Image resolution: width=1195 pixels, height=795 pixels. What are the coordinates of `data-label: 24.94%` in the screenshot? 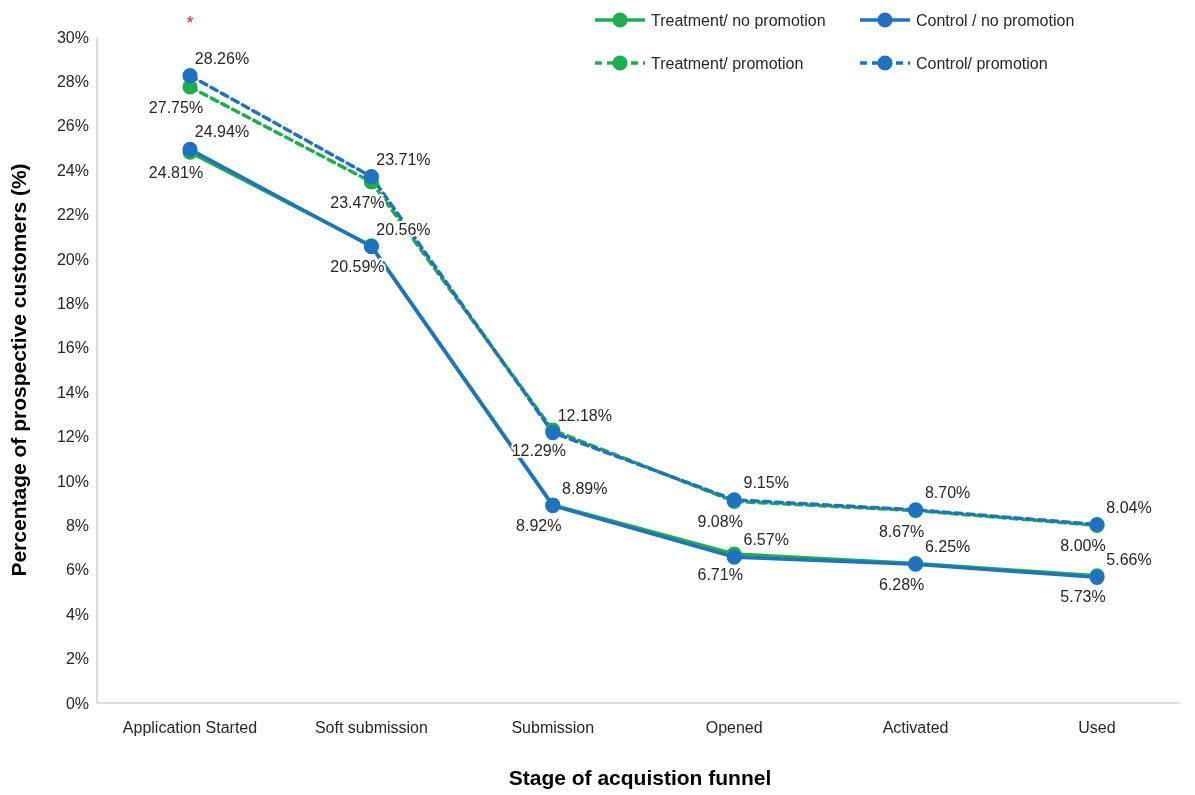 It's located at (222, 132).